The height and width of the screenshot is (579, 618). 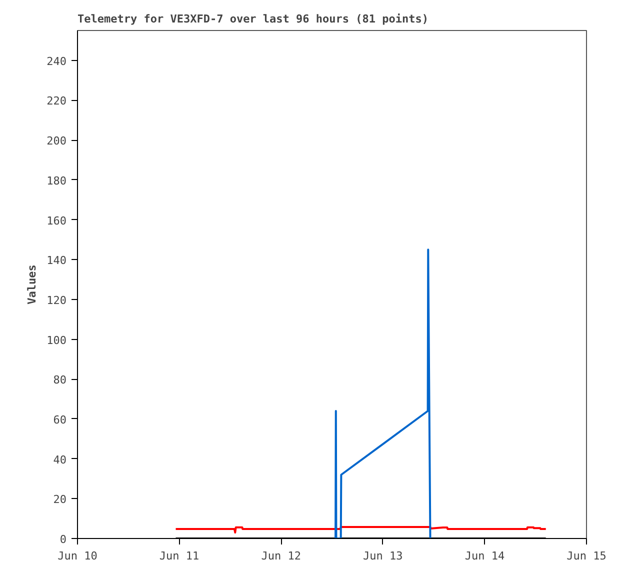 What do you see at coordinates (586, 556) in the screenshot?
I see `x-tick-label: Jun 15` at bounding box center [586, 556].